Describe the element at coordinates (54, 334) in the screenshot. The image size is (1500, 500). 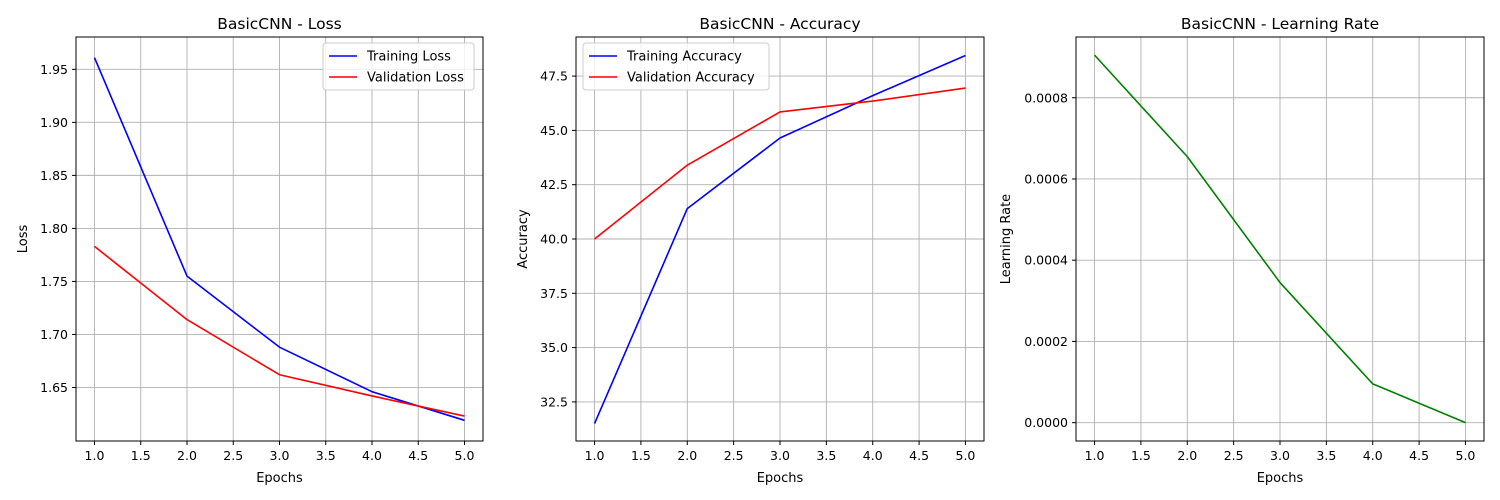
I see `y-tick-label: 1.70` at that location.